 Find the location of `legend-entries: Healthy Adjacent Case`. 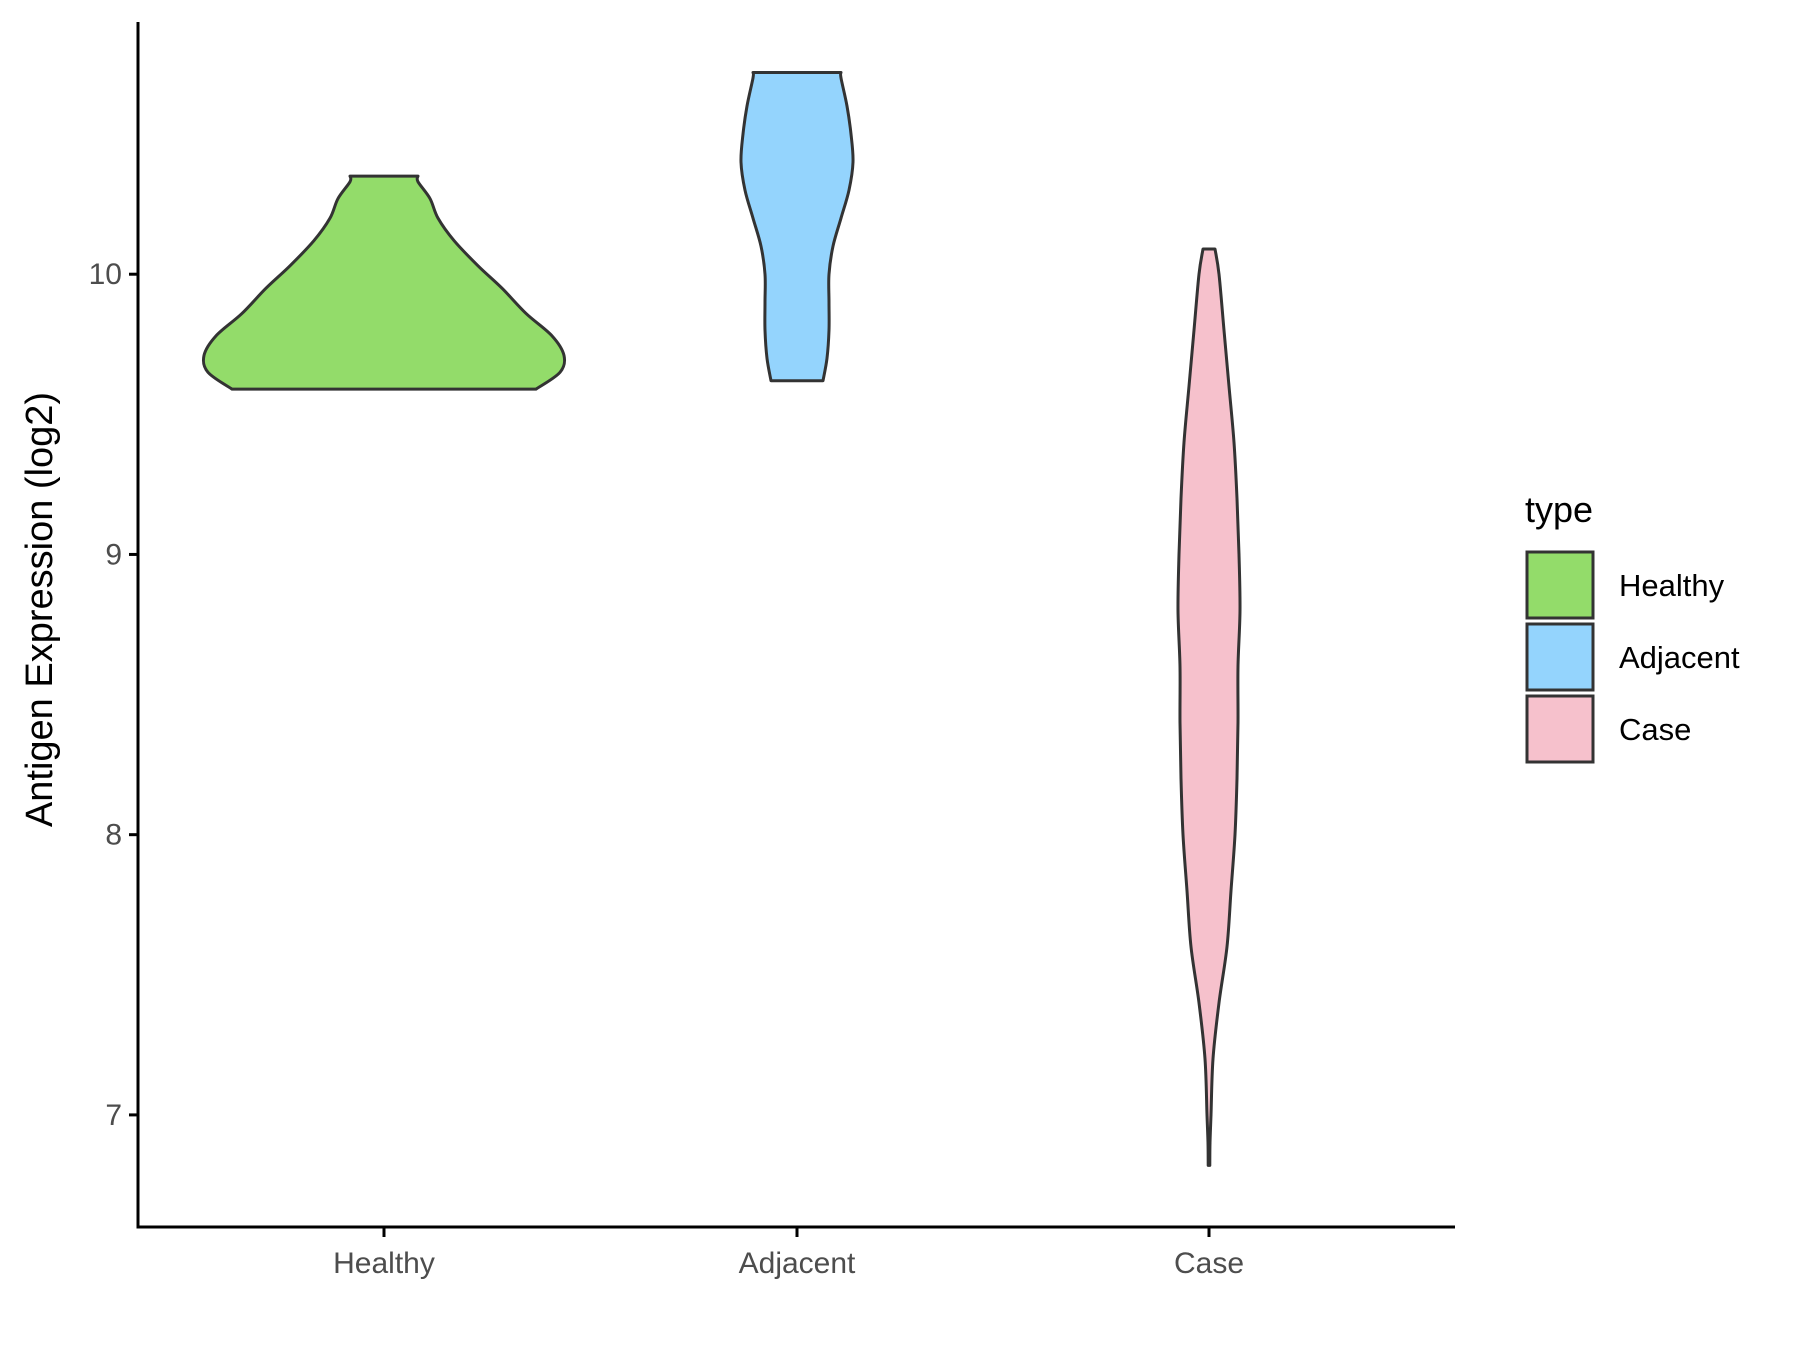

legend-entries: Healthy Adjacent Case is located at coordinates (1632, 657).